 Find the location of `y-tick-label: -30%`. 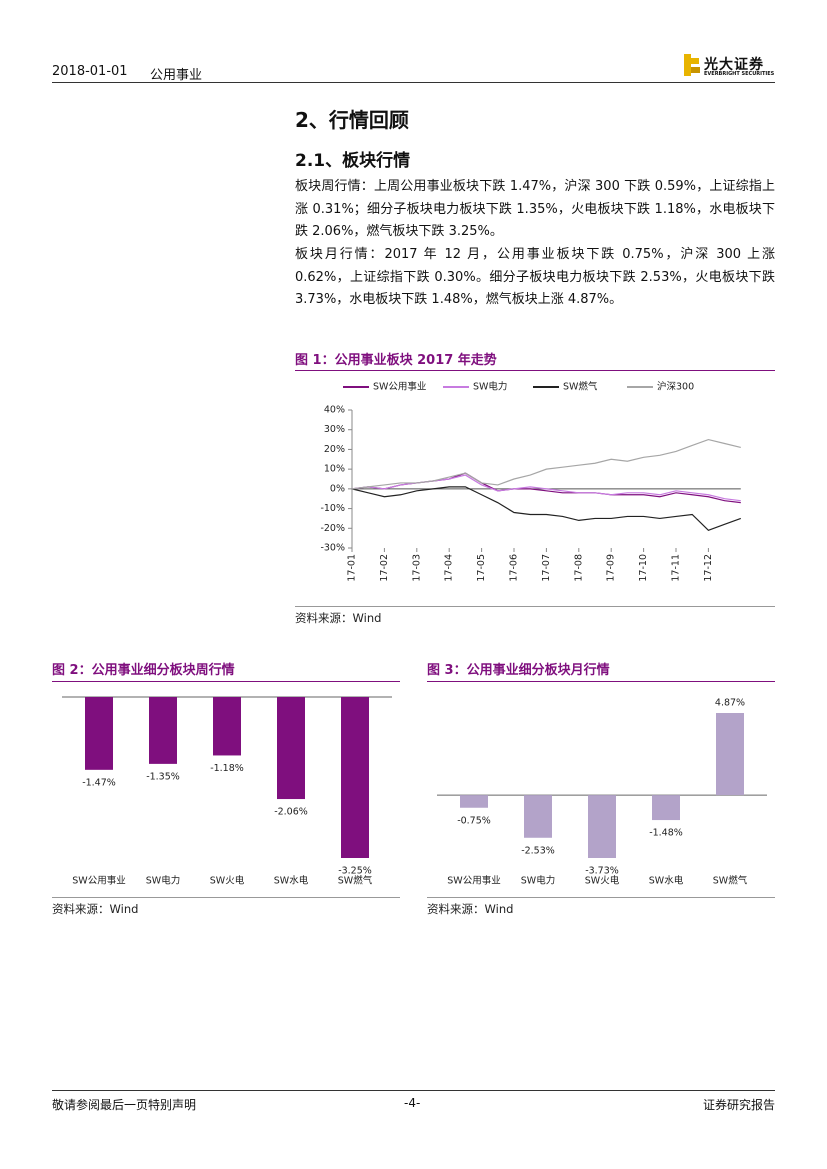

y-tick-label: -30% is located at coordinates (332, 548).